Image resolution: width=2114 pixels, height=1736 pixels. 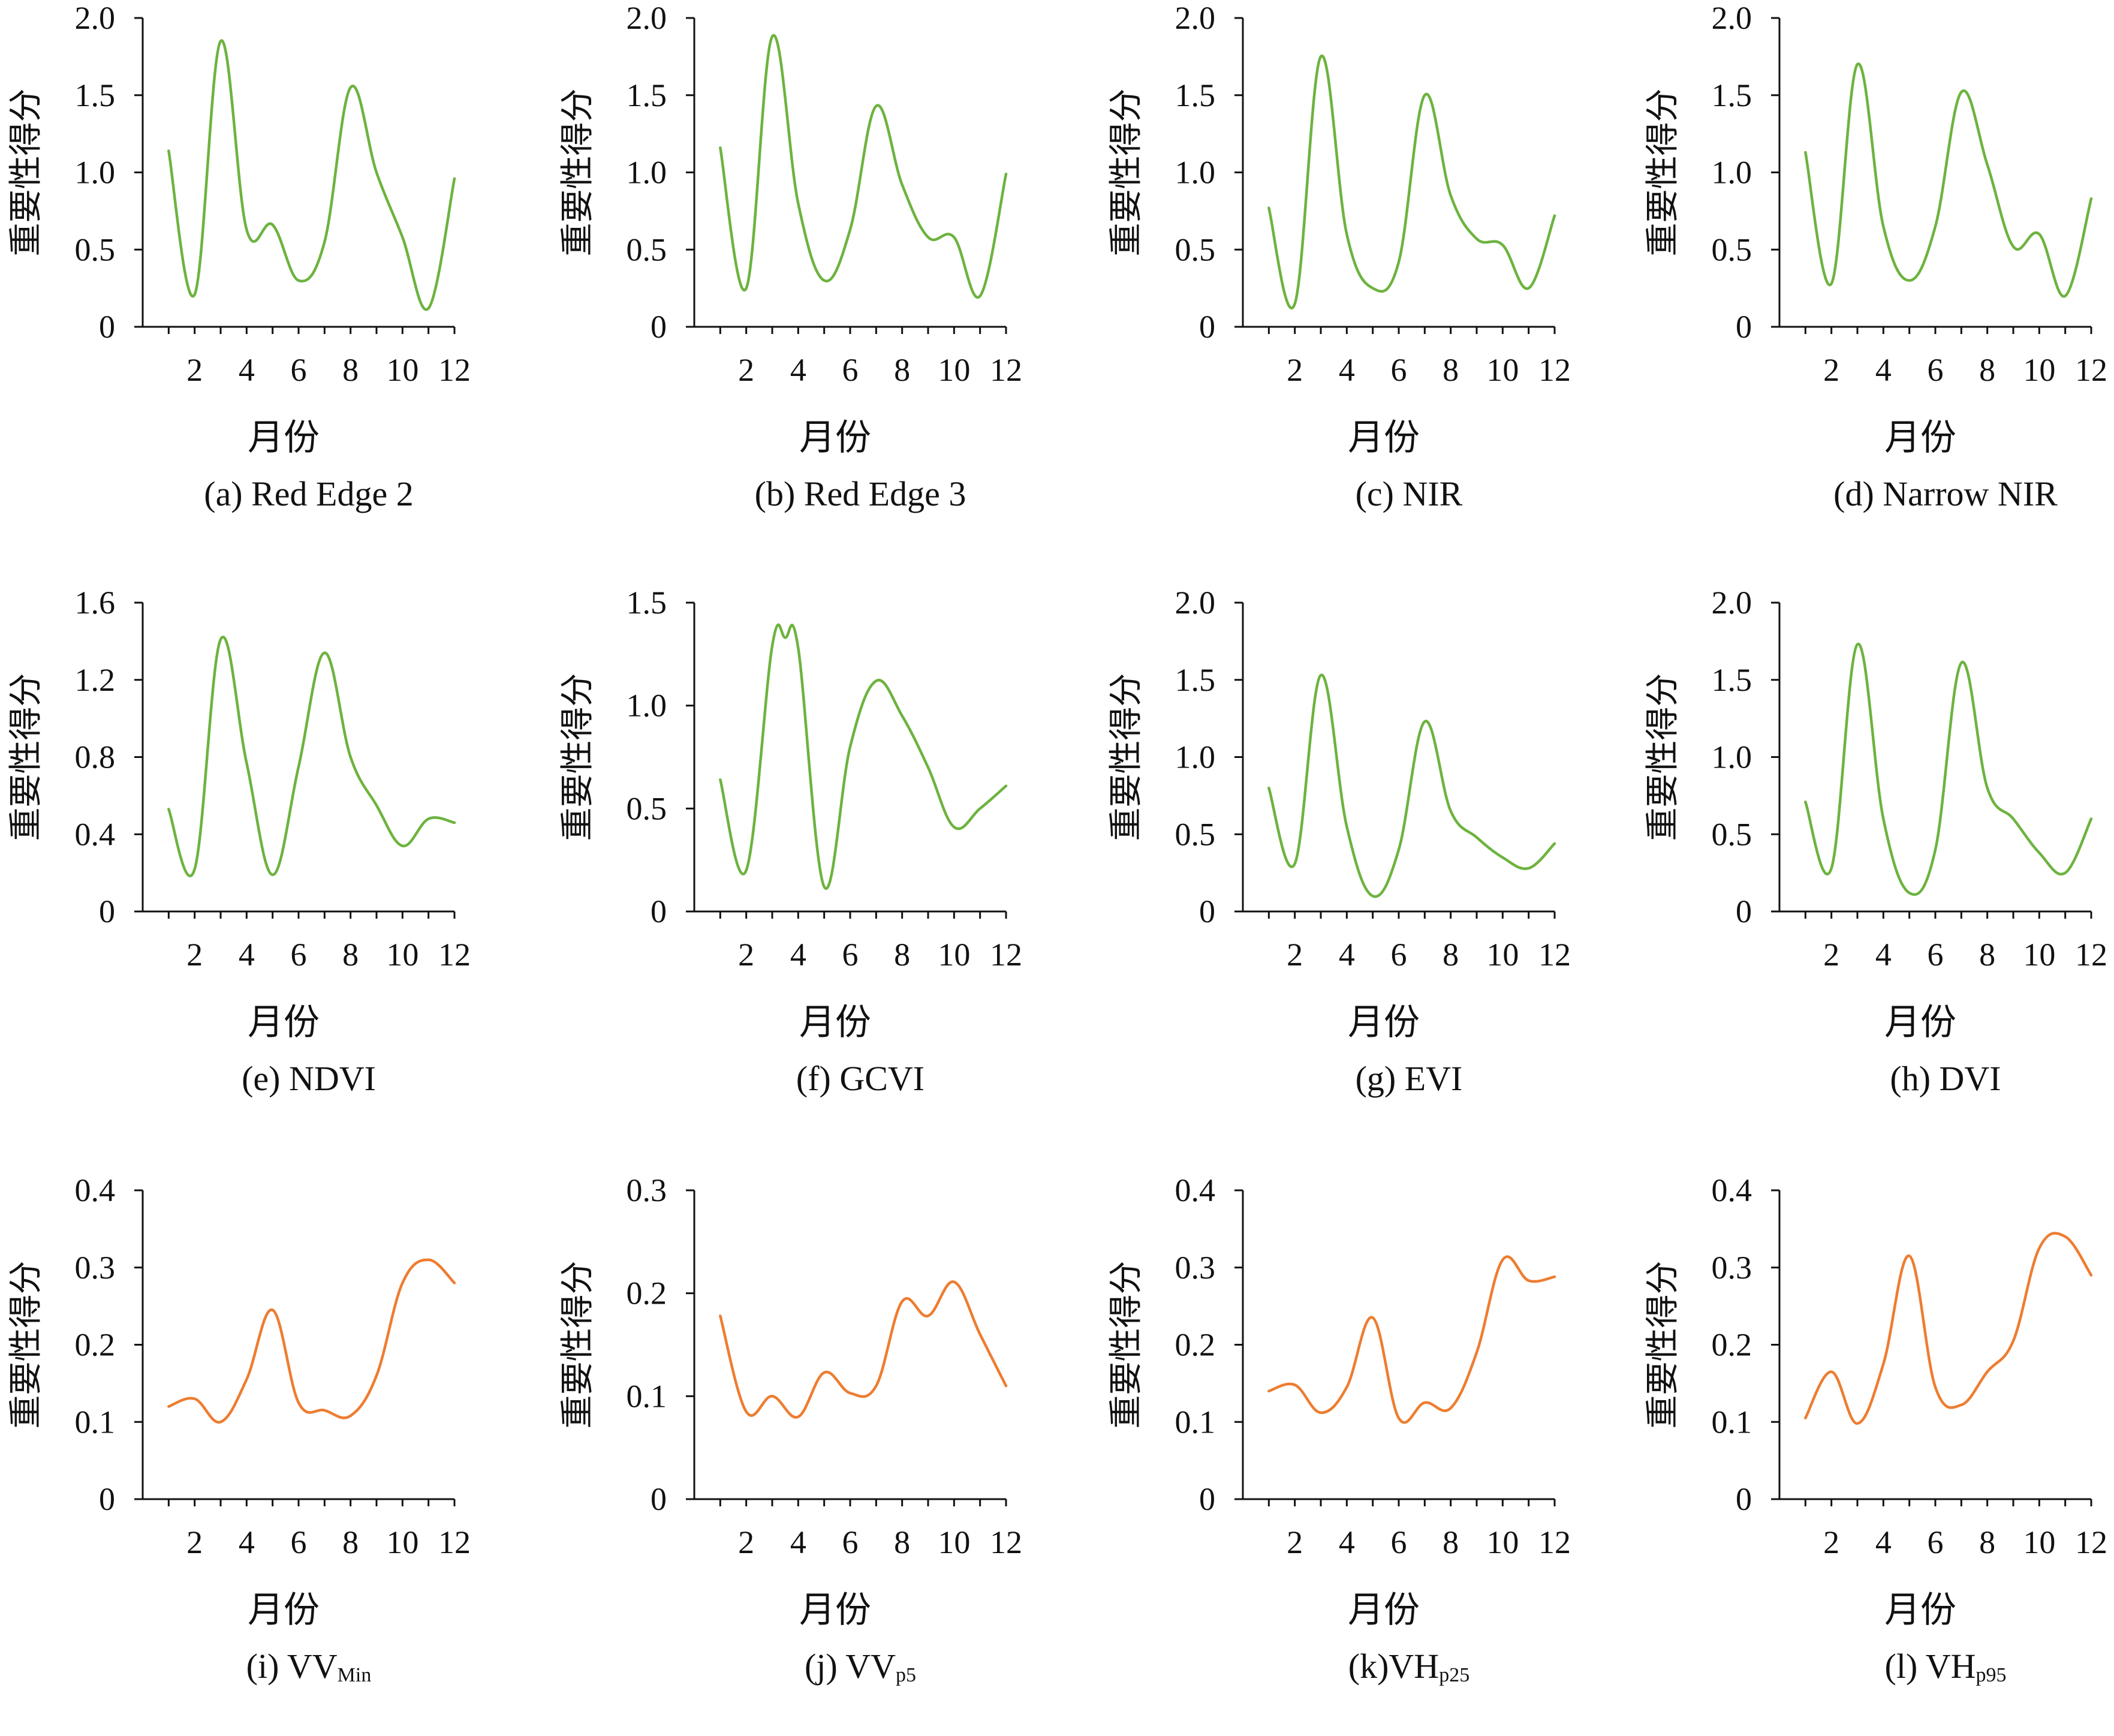 I want to click on caption-text: (e) NDVI, so click(x=309, y=1078).